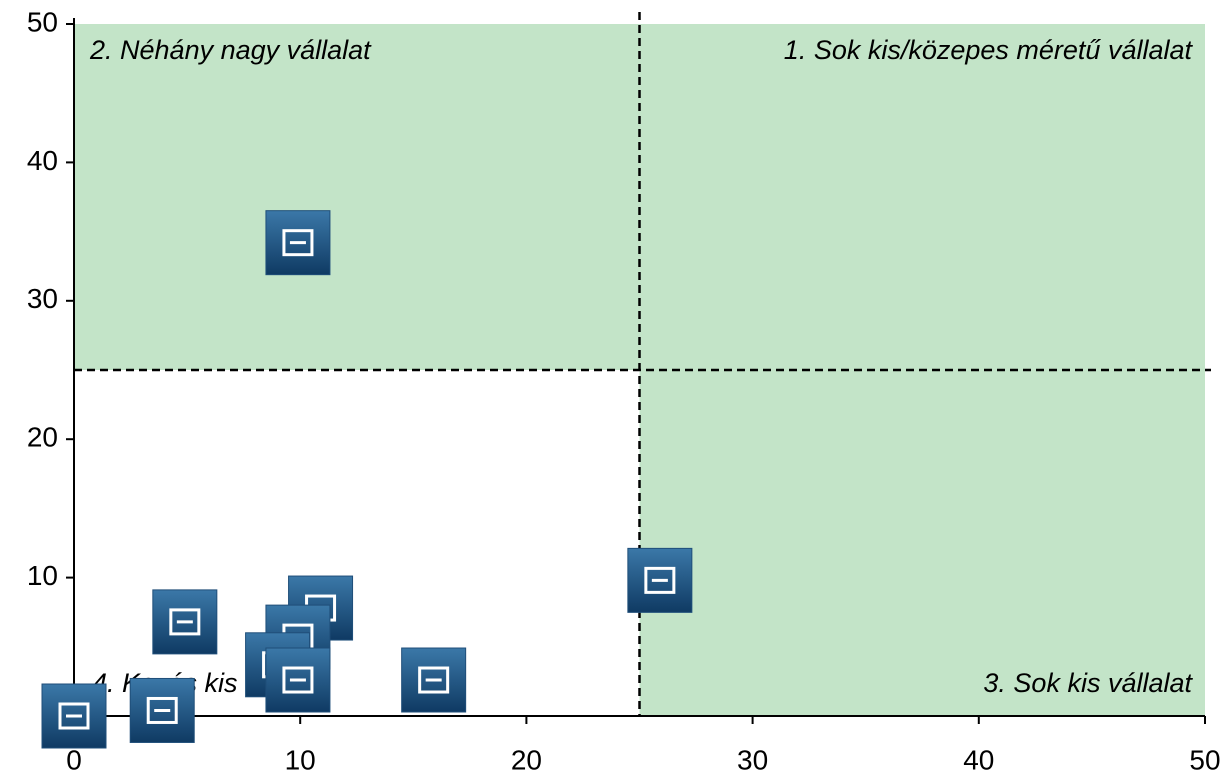  I want to click on x-tick-label: 30, so click(752, 759).